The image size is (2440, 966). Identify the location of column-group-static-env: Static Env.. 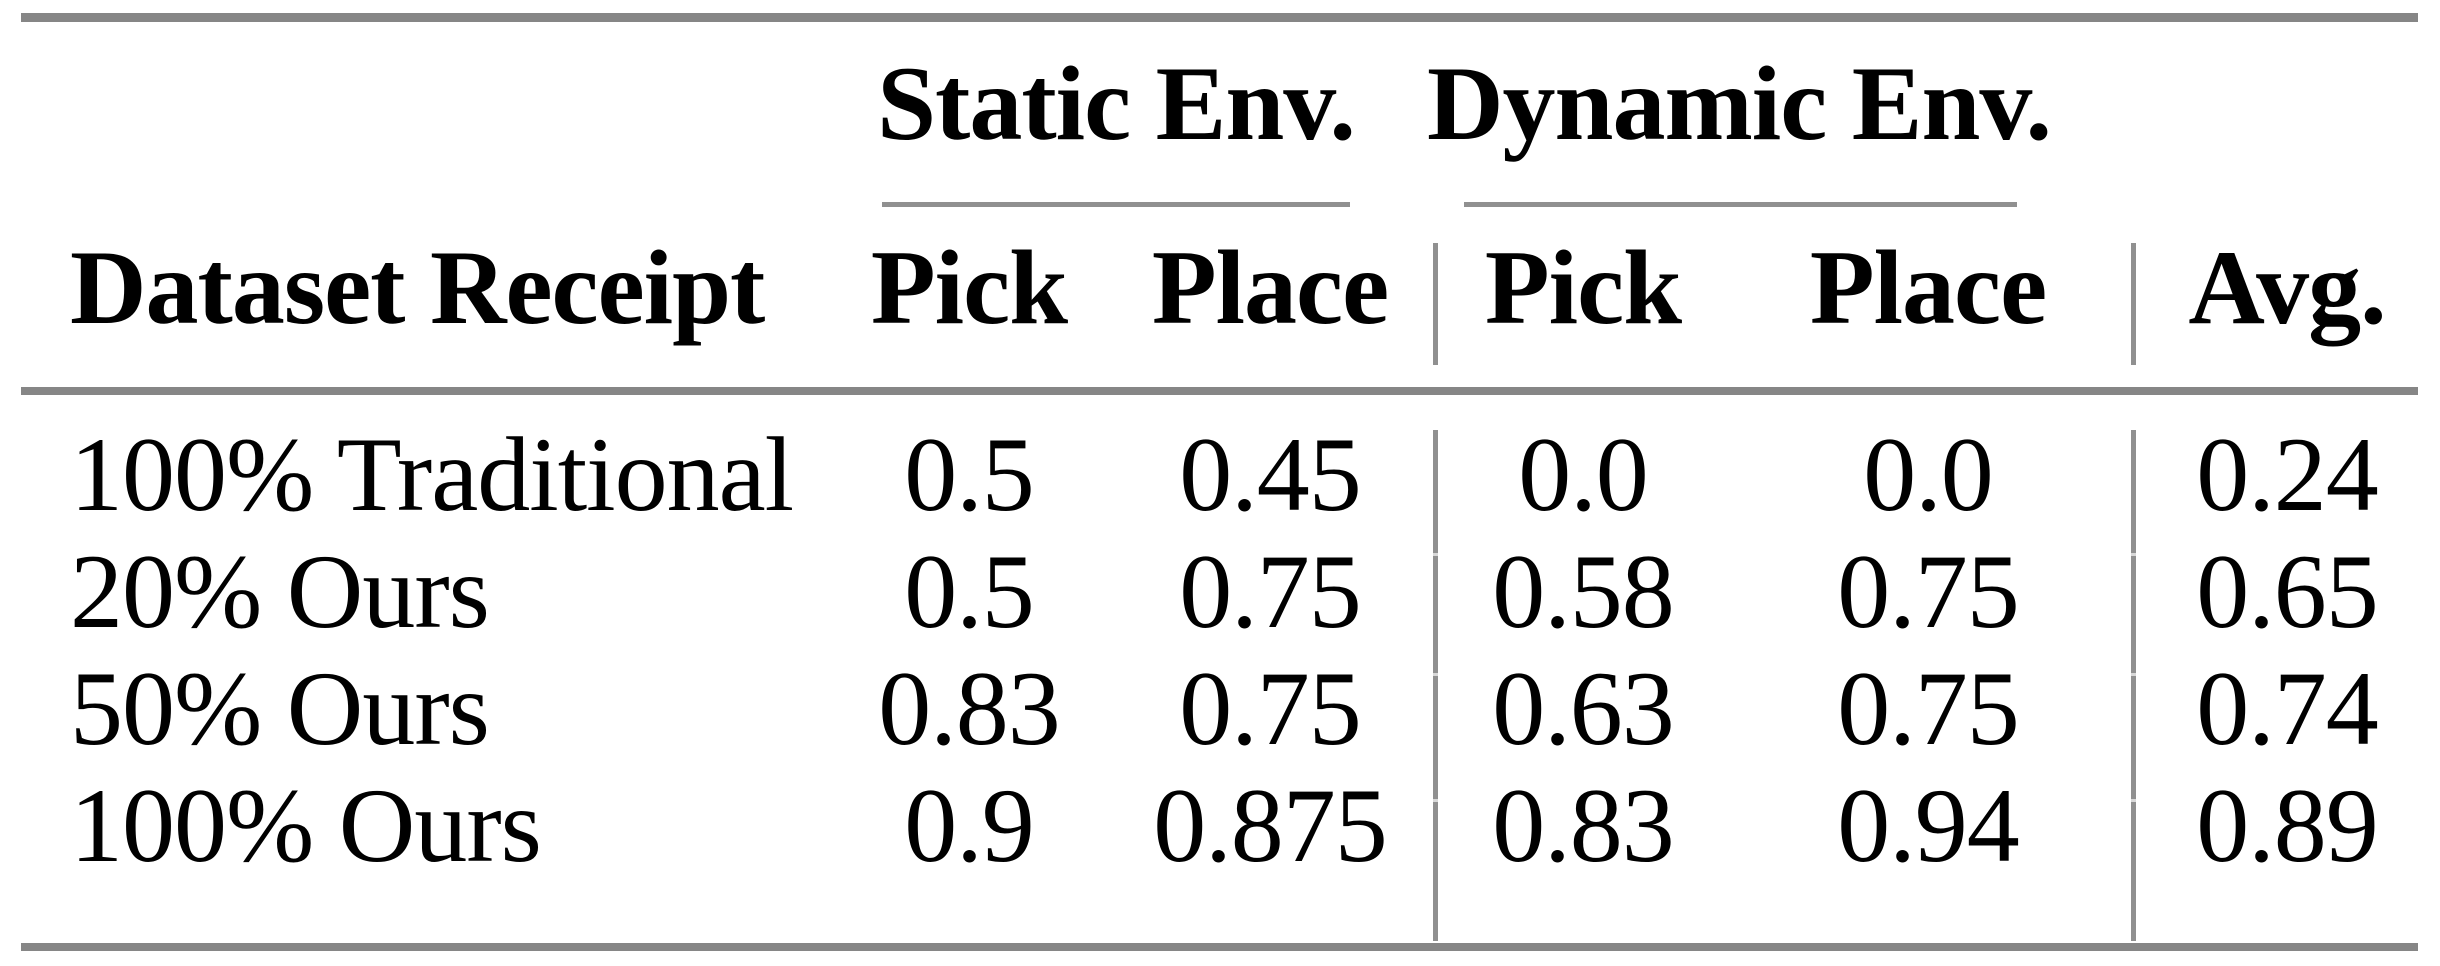
(1116, 103).